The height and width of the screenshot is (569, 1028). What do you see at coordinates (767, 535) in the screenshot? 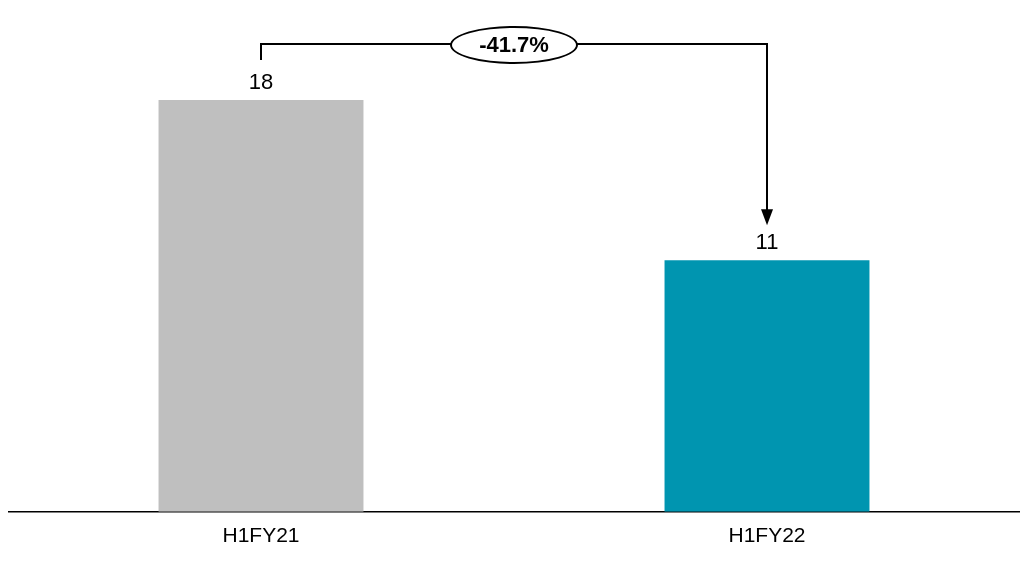
I see `x-tick-label: H1FY22` at bounding box center [767, 535].